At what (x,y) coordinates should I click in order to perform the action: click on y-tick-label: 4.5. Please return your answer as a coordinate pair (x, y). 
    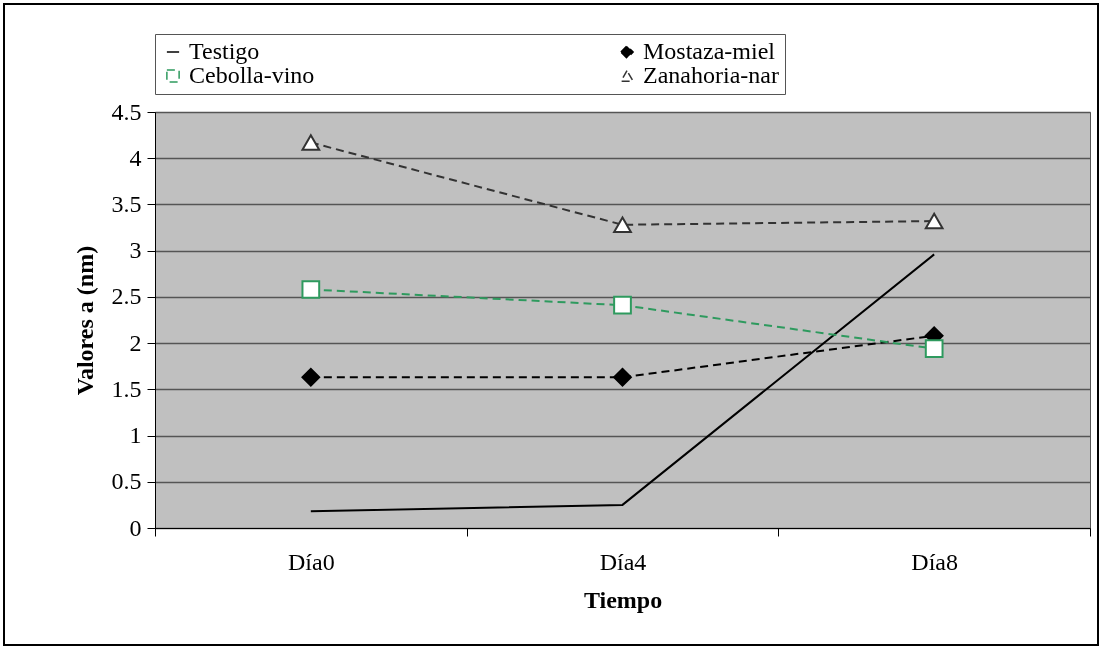
    Looking at the image, I should click on (126, 111).